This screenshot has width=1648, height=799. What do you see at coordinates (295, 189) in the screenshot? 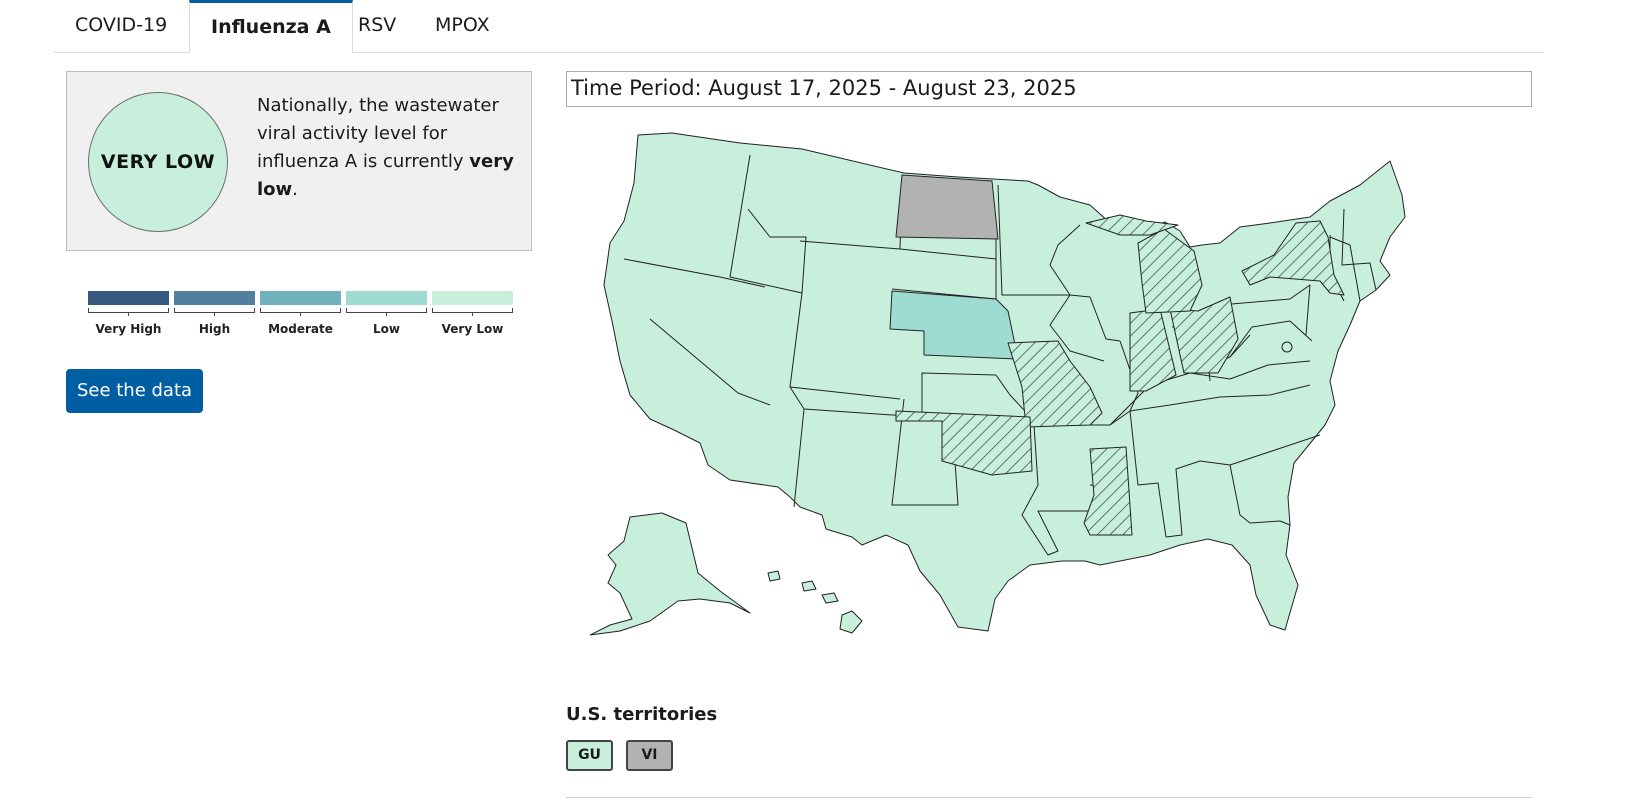
I see `description-suffix: .` at bounding box center [295, 189].